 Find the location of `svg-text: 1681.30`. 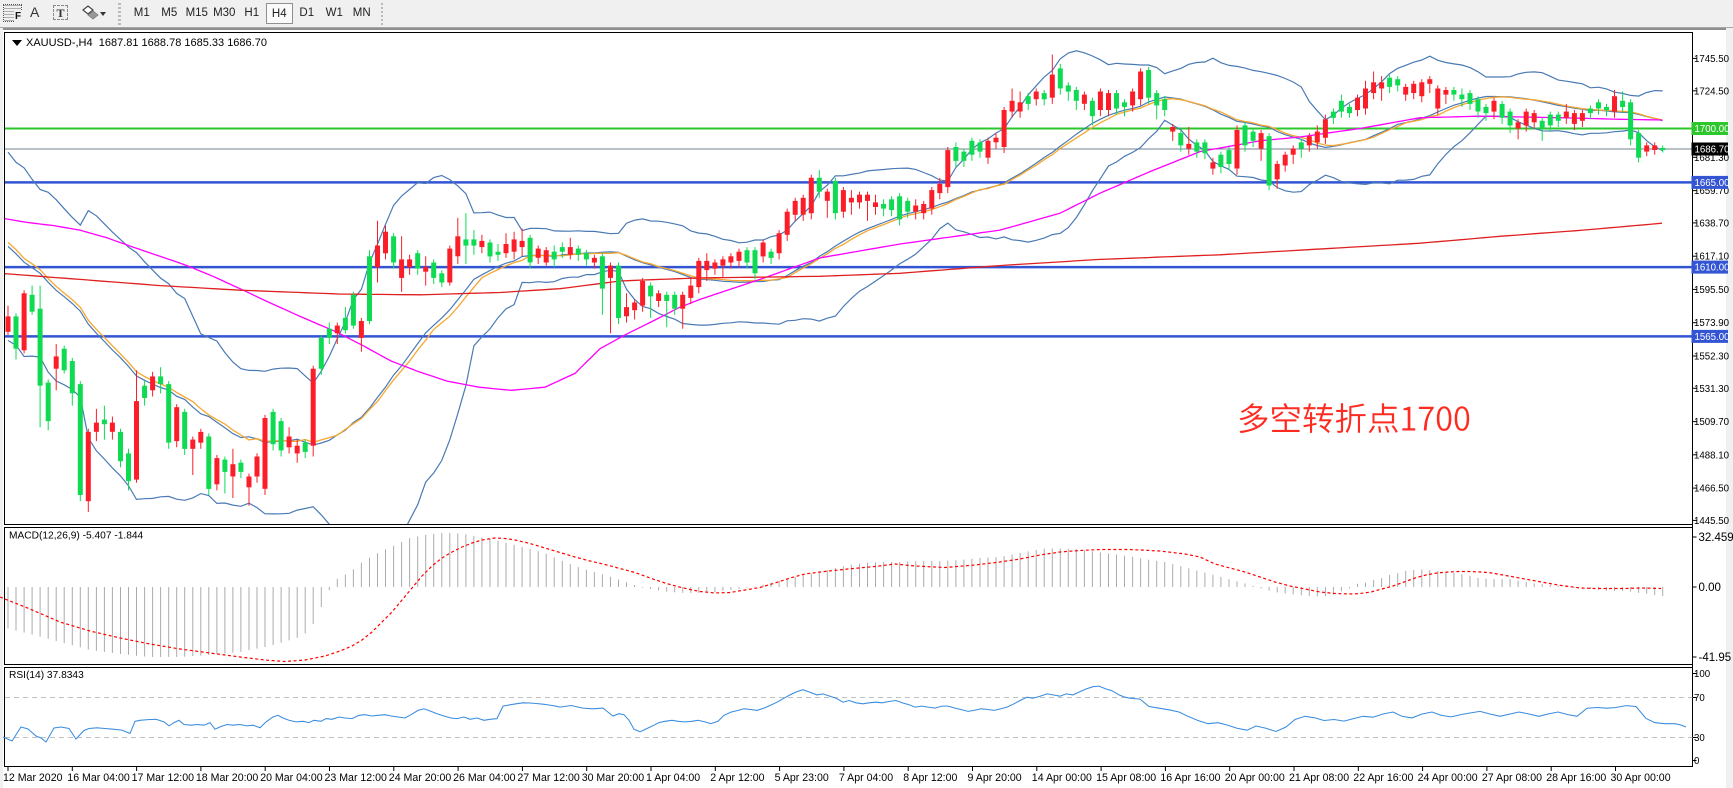

svg-text: 1681.30 is located at coordinates (1712, 158).